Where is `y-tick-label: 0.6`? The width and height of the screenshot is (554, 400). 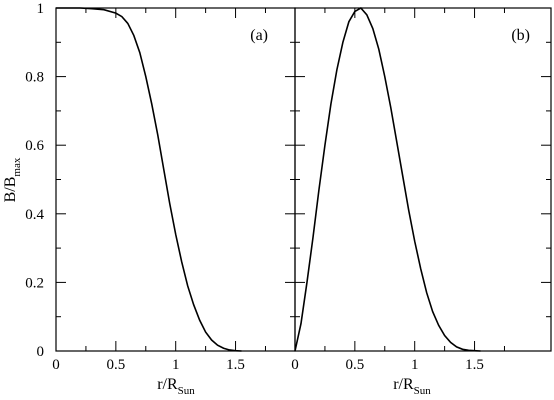
y-tick-label: 0.6 is located at coordinates (34, 146).